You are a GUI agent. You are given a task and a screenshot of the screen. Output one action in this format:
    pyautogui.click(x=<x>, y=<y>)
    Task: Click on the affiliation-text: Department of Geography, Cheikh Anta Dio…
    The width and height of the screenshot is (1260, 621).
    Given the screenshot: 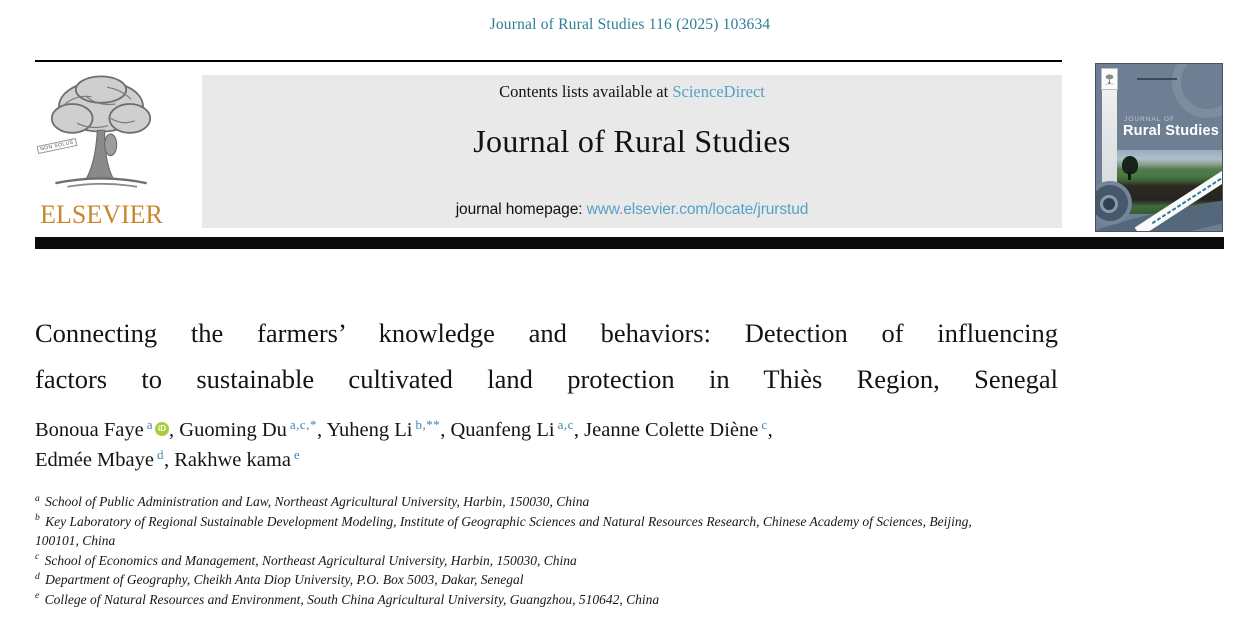 What is the action you would take?
    pyautogui.click(x=282, y=579)
    